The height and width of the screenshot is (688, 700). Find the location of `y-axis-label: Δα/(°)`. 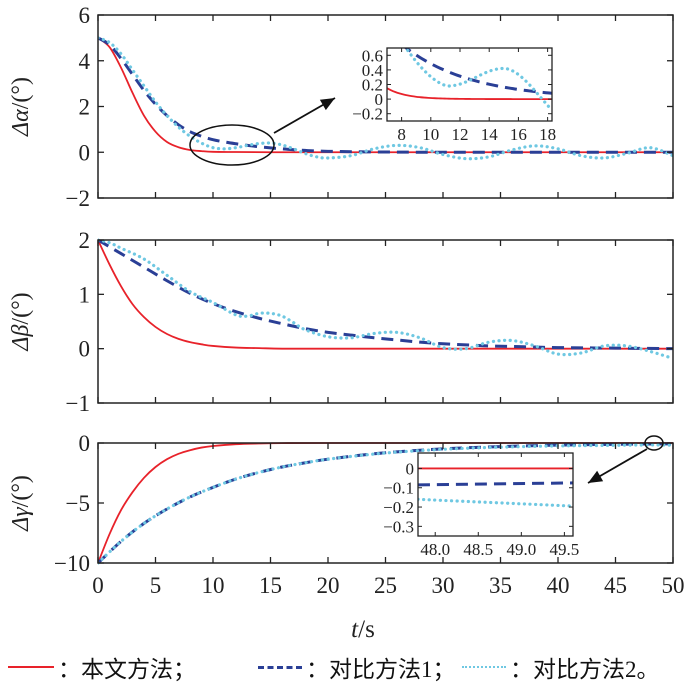

y-axis-label: Δα/(°) is located at coordinates (21, 107).